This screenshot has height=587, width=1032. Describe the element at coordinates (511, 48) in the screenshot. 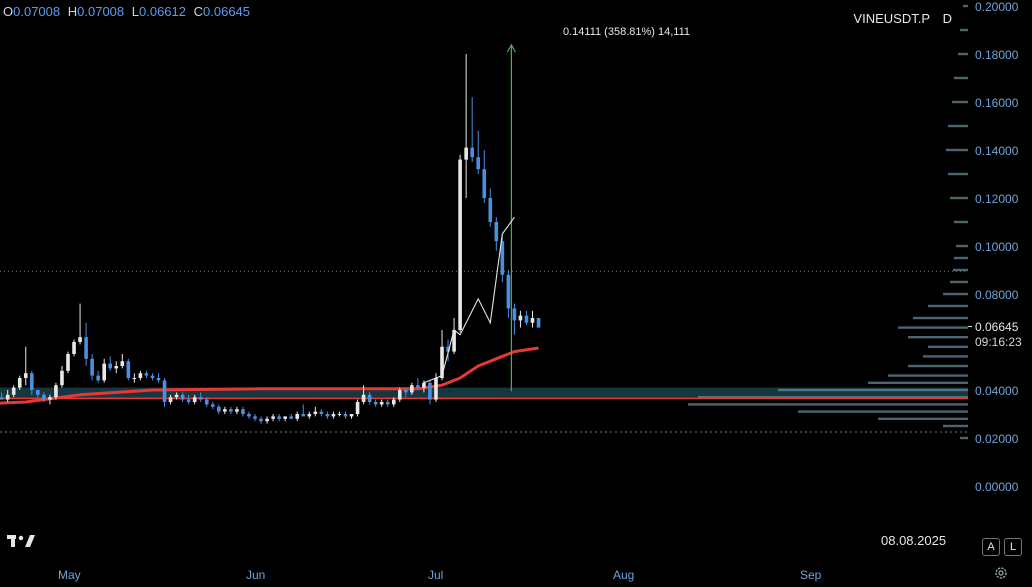

I see `measure-arrow-head` at that location.